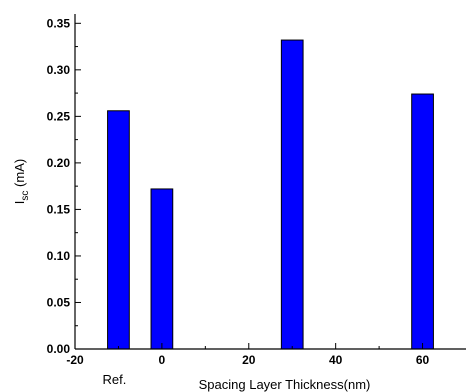  What do you see at coordinates (59, 302) in the screenshot?
I see `y-tick-label: 0.05` at bounding box center [59, 302].